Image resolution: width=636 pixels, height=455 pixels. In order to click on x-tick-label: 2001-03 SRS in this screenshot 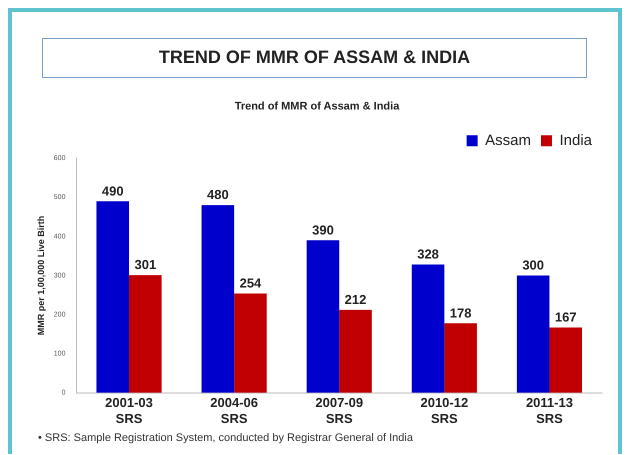, I will do `click(129, 410)`.